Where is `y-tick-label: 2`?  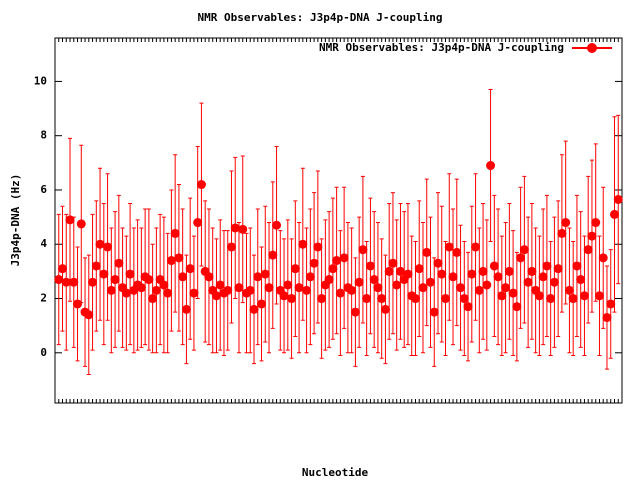 y-tick-label: 2 is located at coordinates (43, 298).